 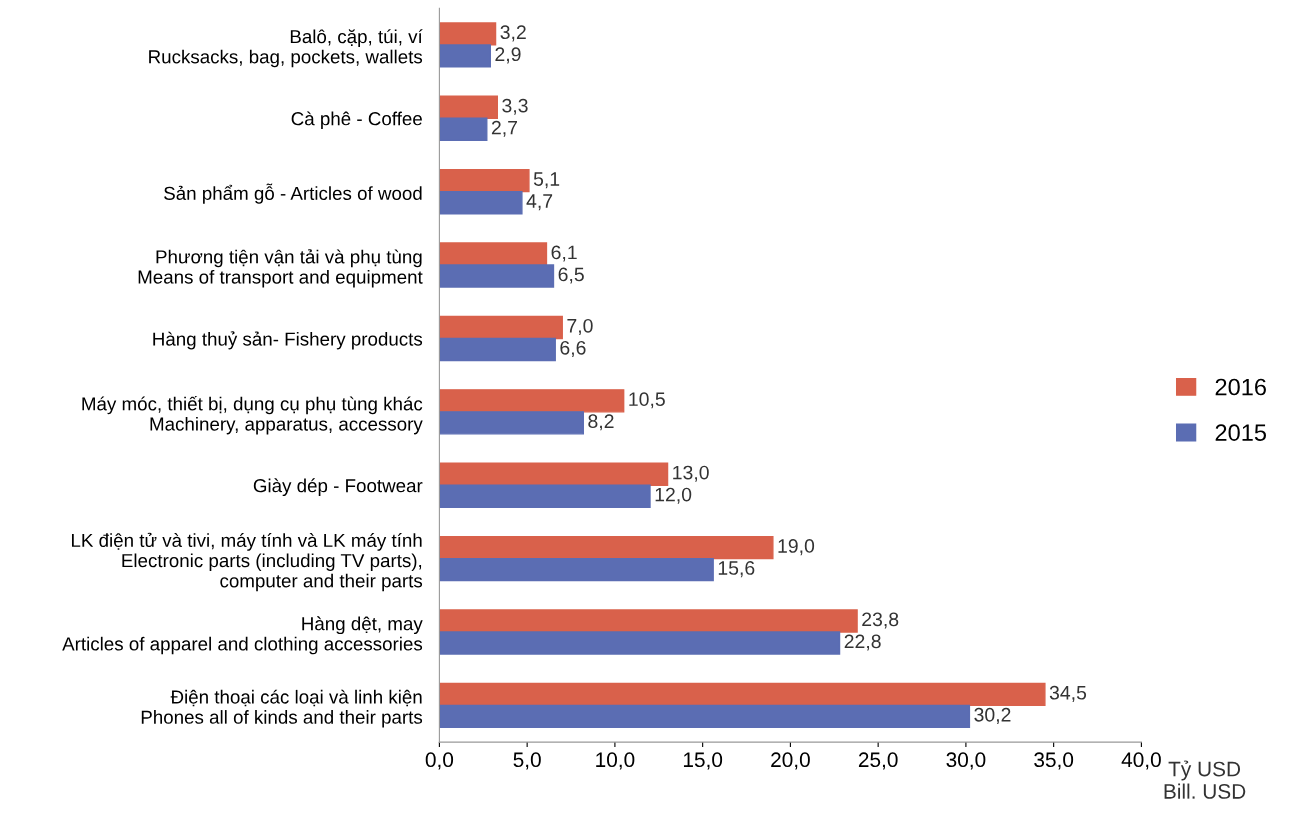 What do you see at coordinates (573, 348) in the screenshot?
I see `data-label: 6,6` at bounding box center [573, 348].